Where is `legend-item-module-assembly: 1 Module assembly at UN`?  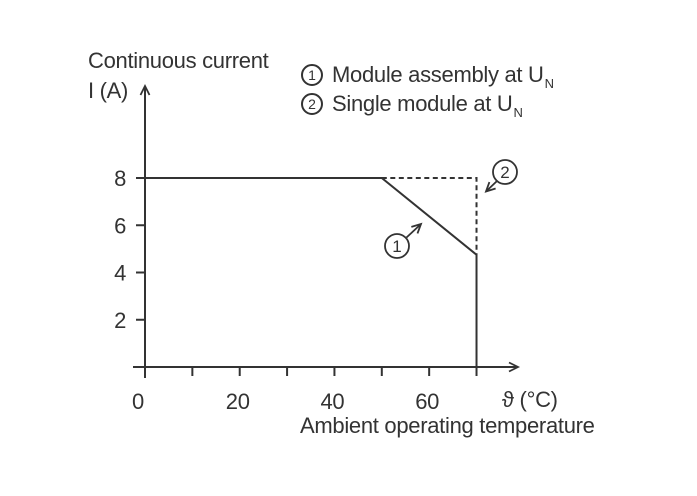
legend-item-module-assembly: 1 Module assembly at UN is located at coordinates (427, 75).